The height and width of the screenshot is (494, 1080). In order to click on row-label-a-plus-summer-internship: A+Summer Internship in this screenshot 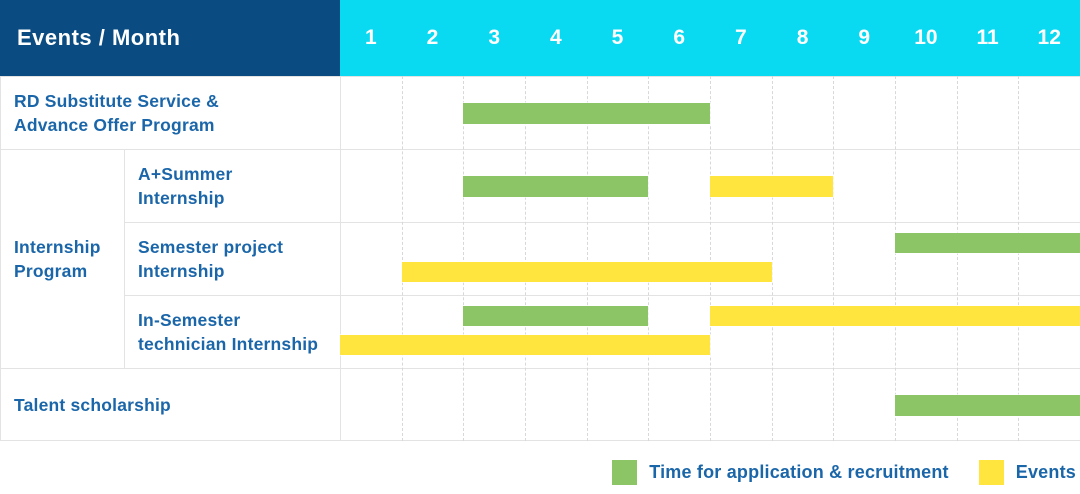, I will do `click(232, 185)`.